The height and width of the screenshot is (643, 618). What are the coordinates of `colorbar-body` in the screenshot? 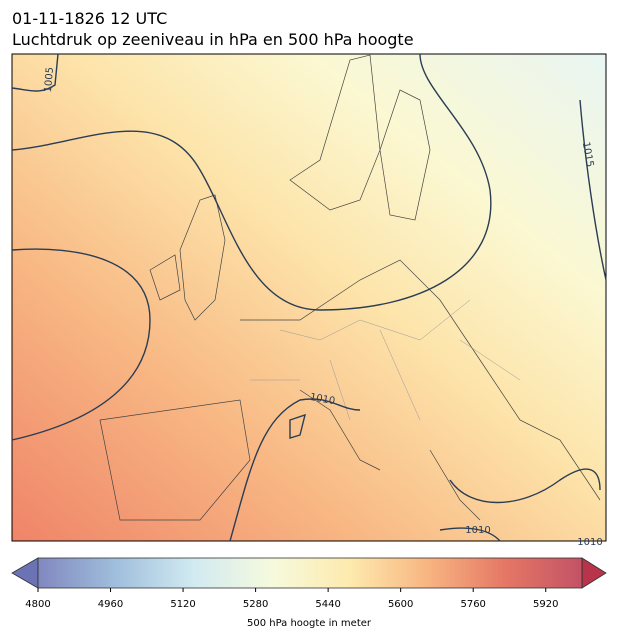 It's located at (310, 573).